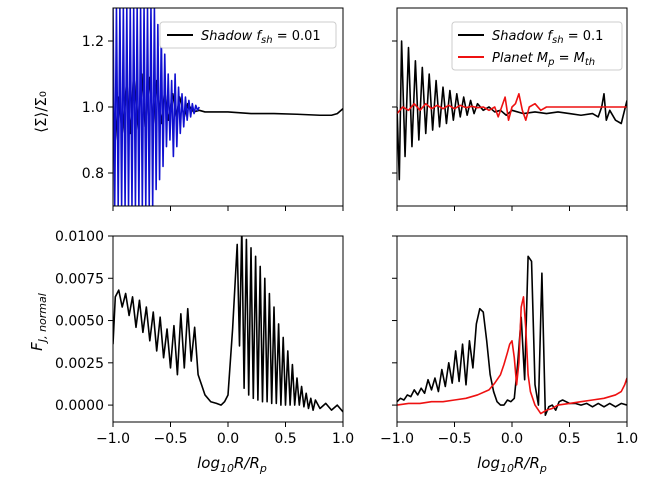 This screenshot has width=658, height=494. Describe the element at coordinates (263, 468) in the screenshot. I see `bottom-left-xlabel-sub2: p` at that location.